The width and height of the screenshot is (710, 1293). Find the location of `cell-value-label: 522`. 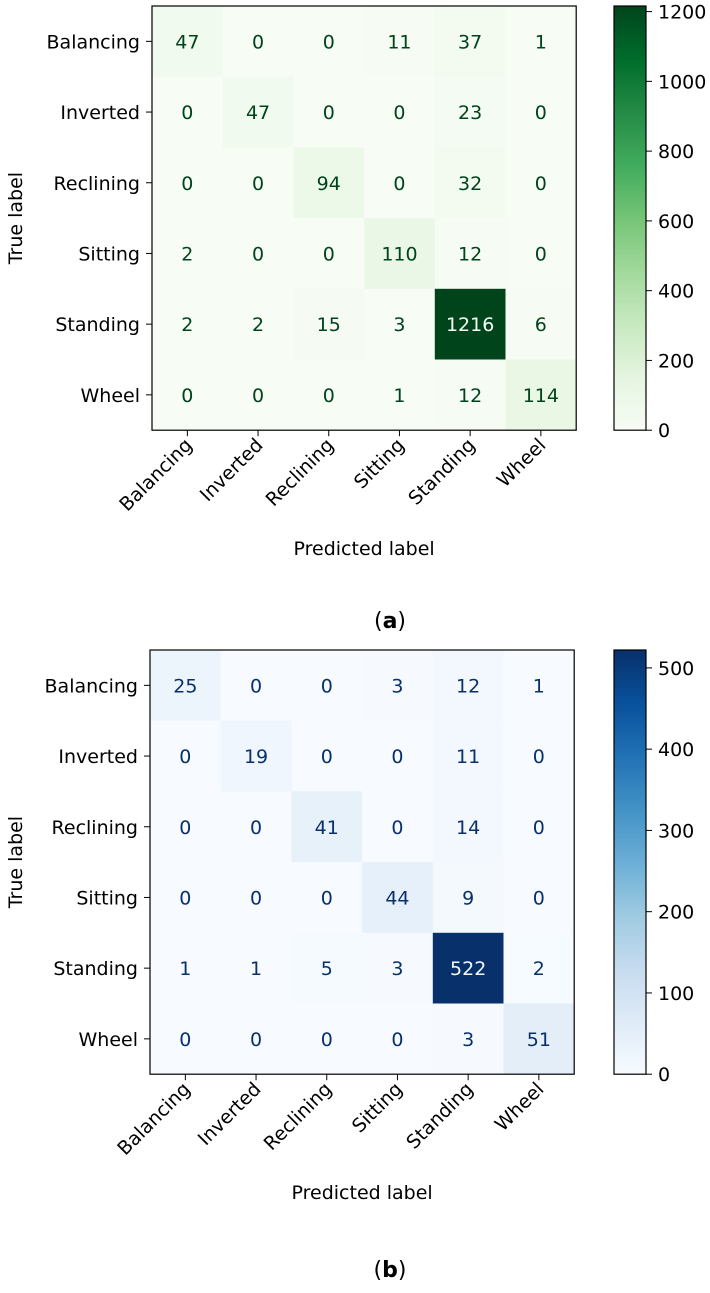

cell-value-label: 522 is located at coordinates (468, 969).